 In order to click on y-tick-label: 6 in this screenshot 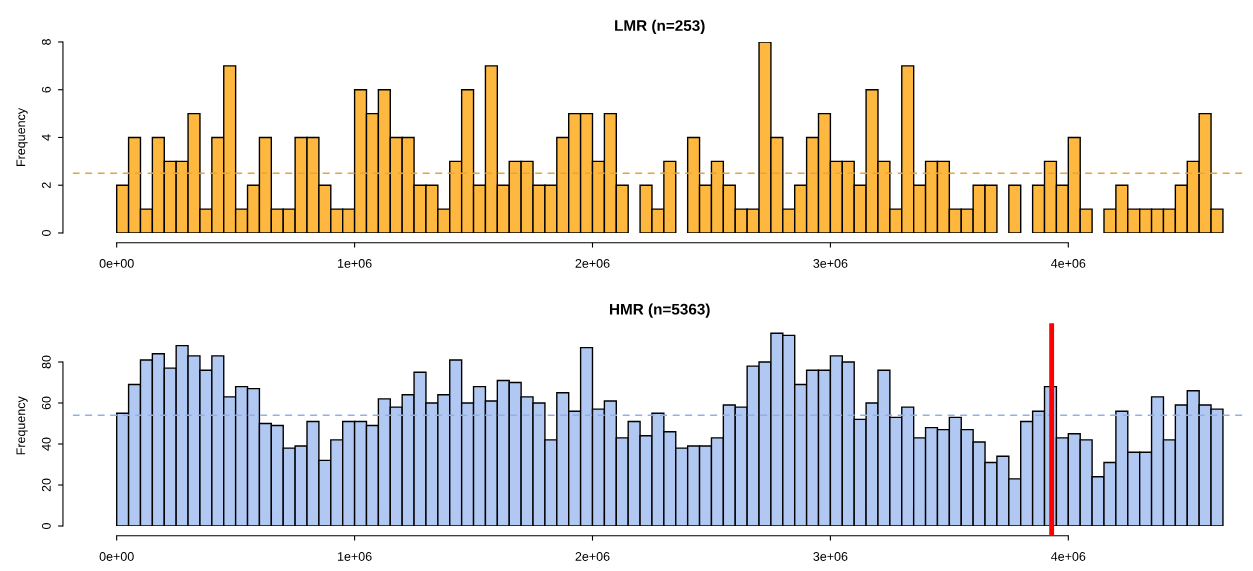, I will do `click(46, 89)`.